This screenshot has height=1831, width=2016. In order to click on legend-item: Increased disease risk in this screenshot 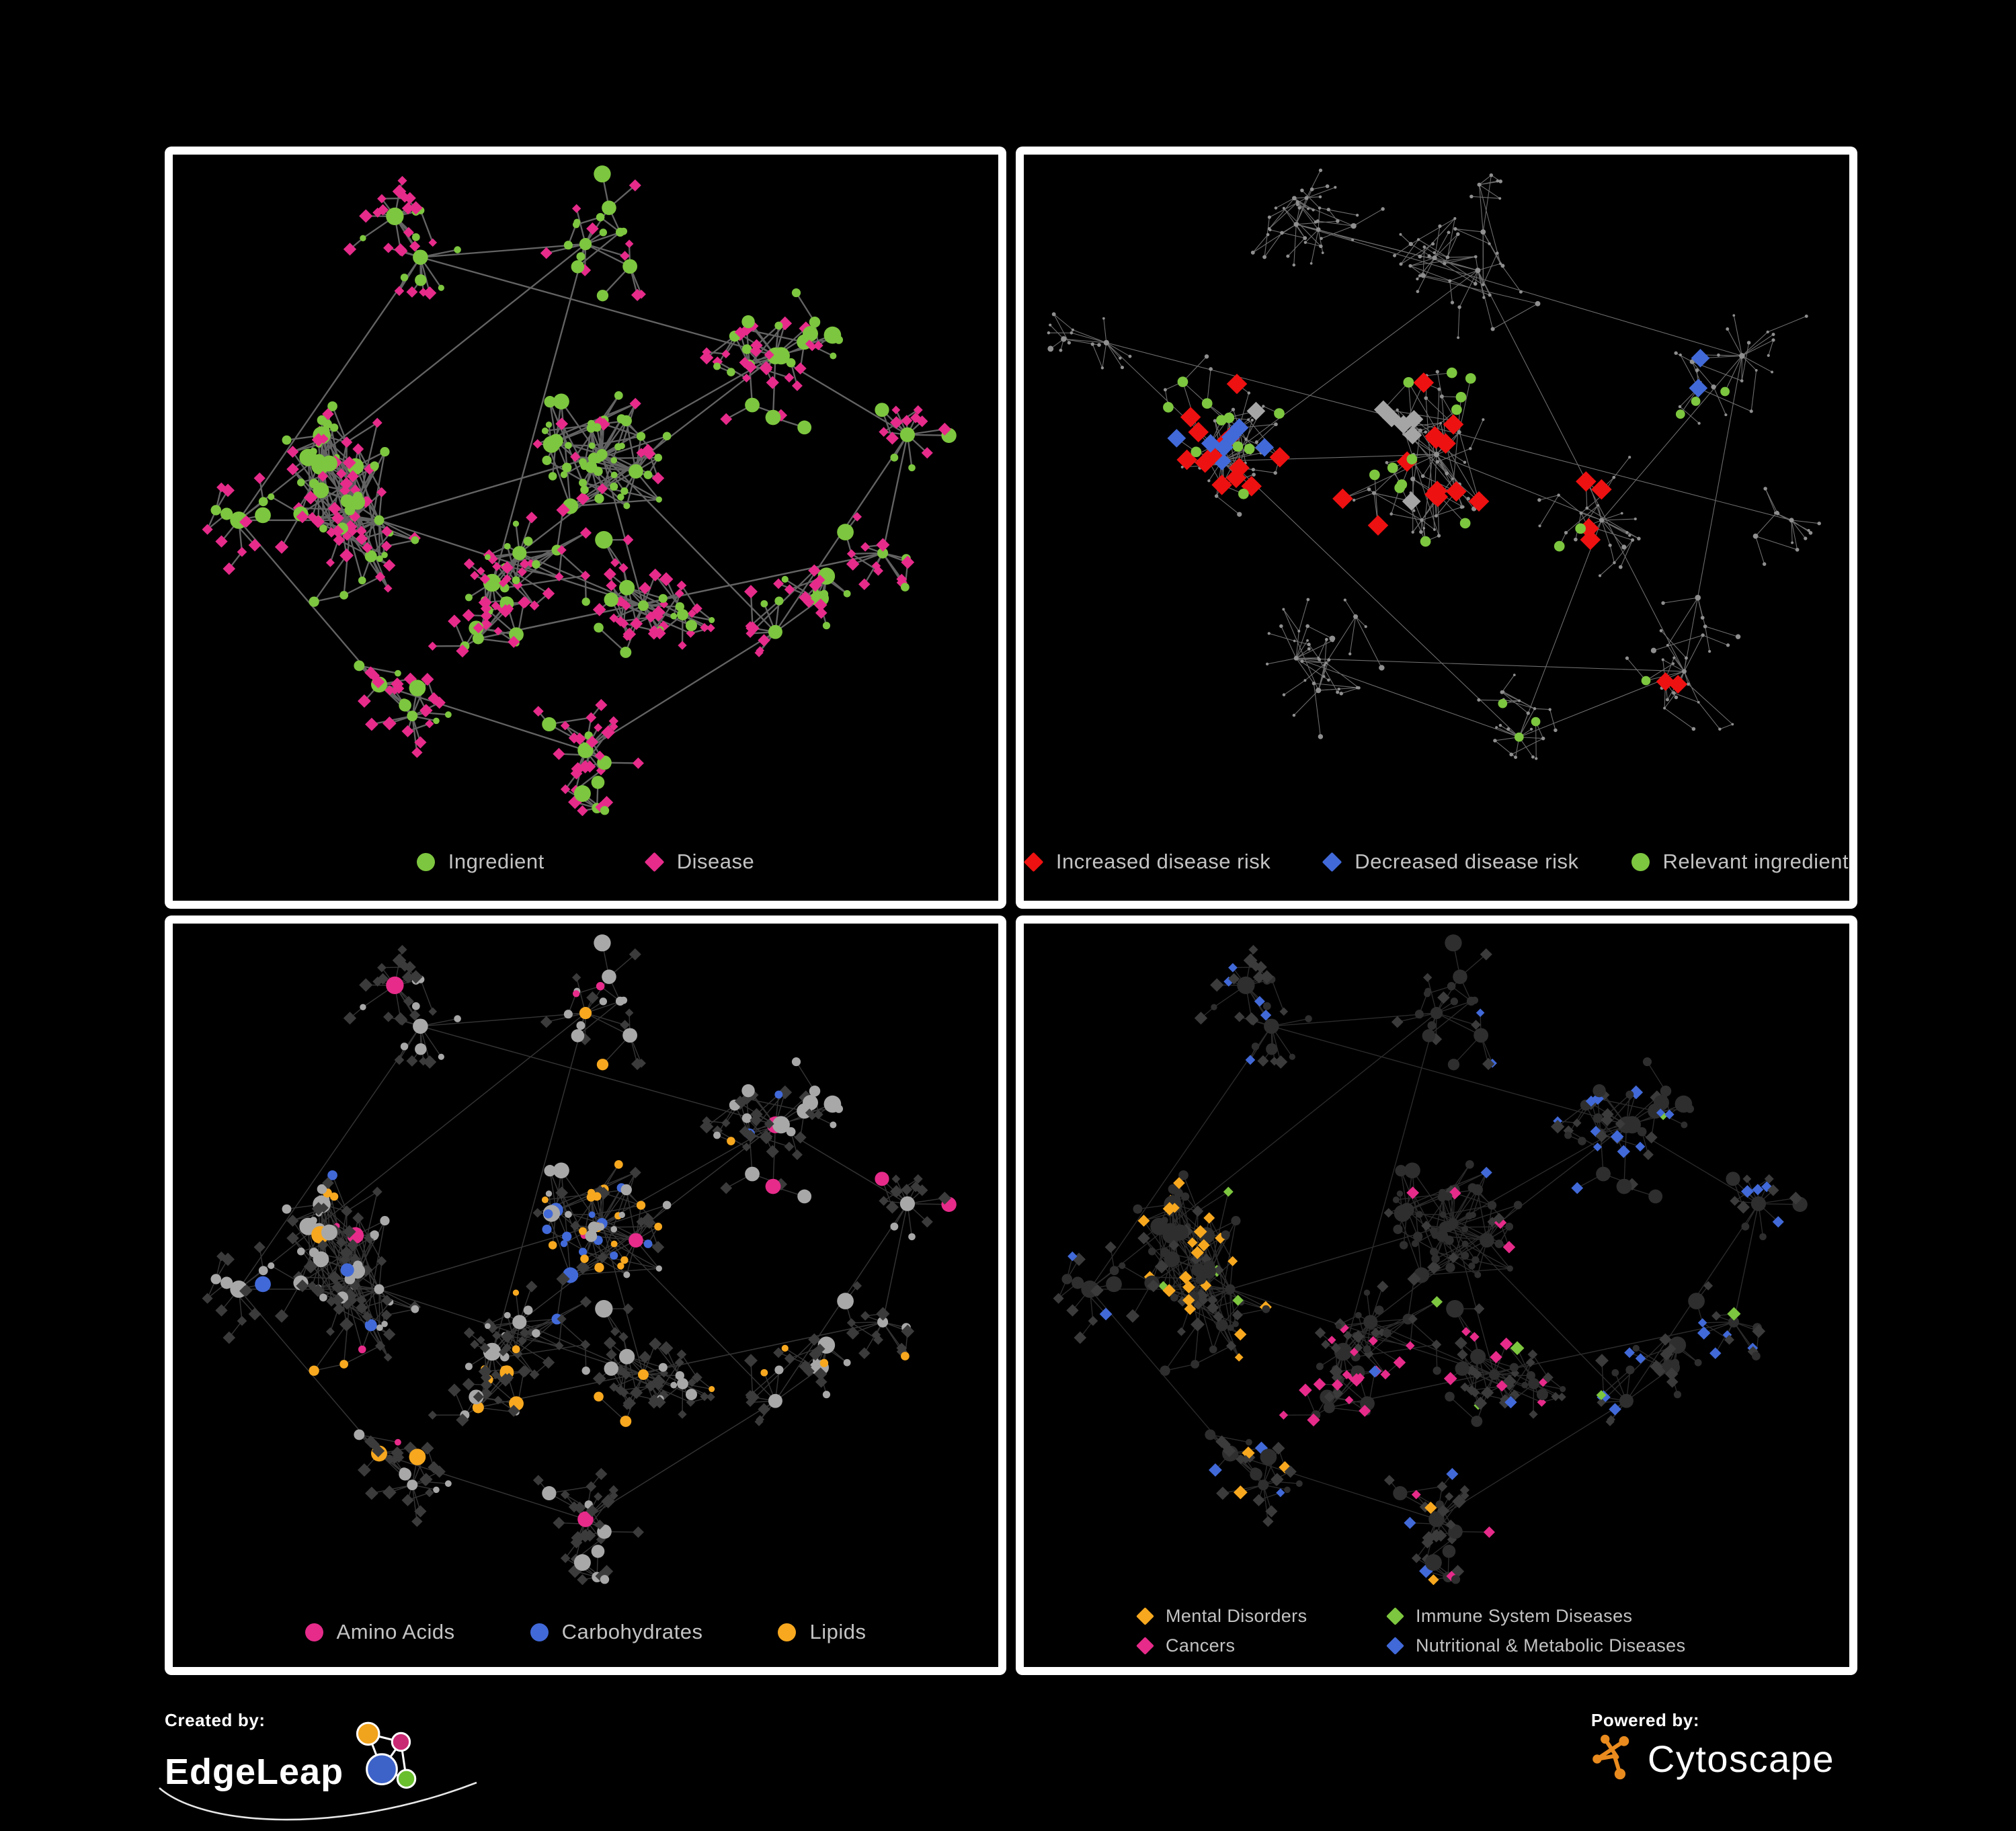, I will do `click(1147, 862)`.